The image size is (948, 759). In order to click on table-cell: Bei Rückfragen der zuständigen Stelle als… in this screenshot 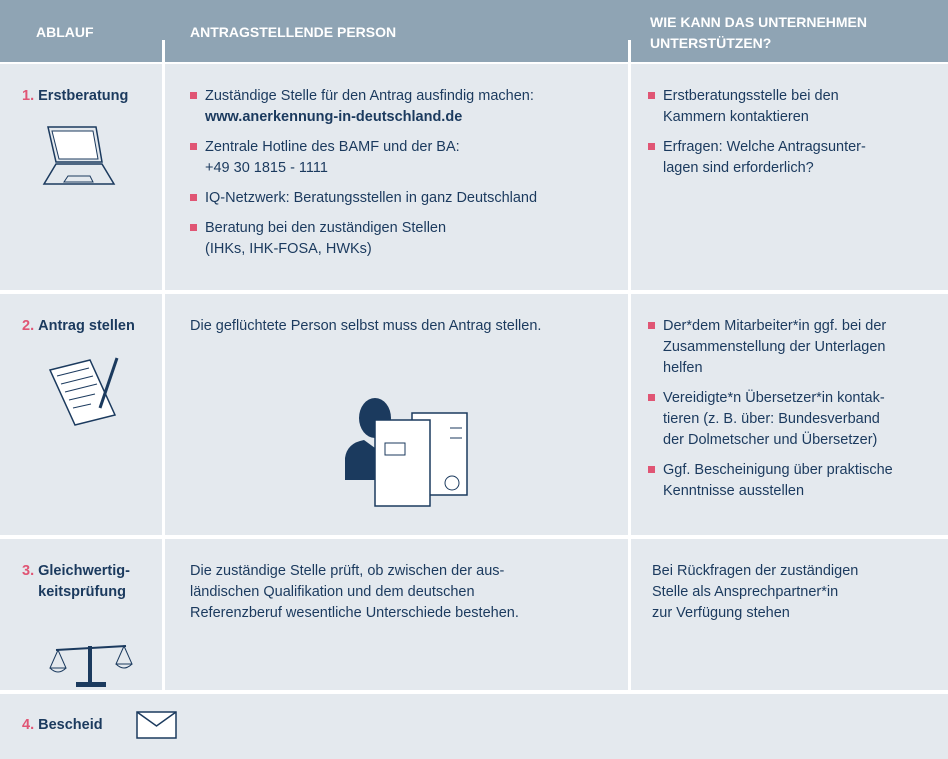, I will do `click(789, 614)`.